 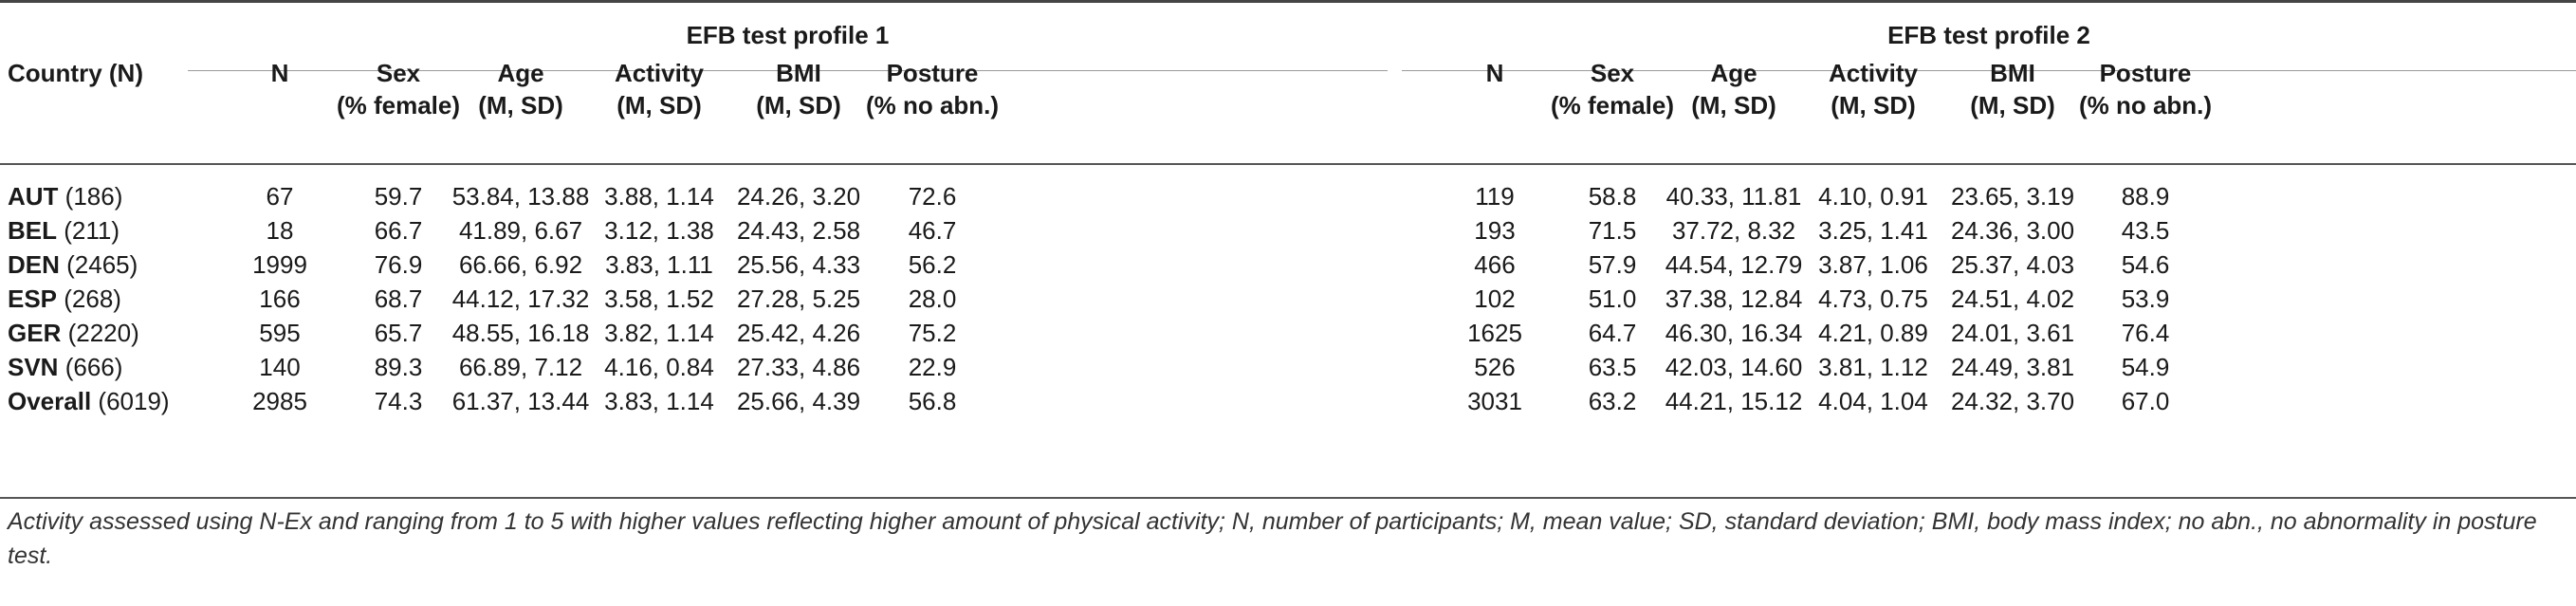 I want to click on cell-sex-profile-2: 58.8, so click(x=1612, y=196).